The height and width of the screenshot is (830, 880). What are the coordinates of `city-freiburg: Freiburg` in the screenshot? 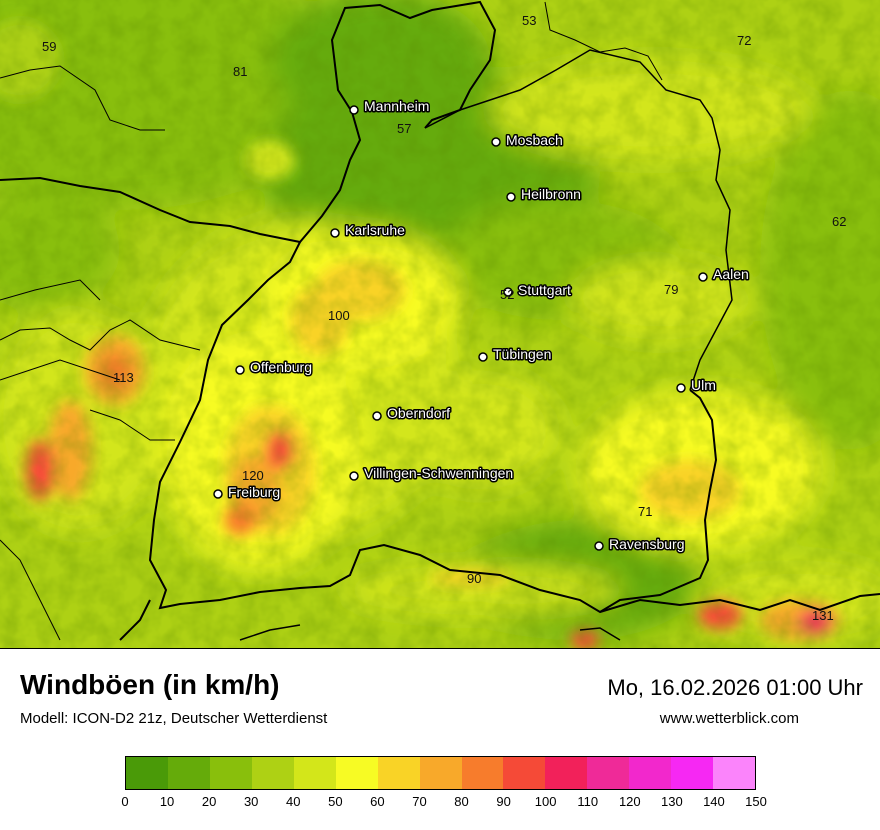 It's located at (247, 492).